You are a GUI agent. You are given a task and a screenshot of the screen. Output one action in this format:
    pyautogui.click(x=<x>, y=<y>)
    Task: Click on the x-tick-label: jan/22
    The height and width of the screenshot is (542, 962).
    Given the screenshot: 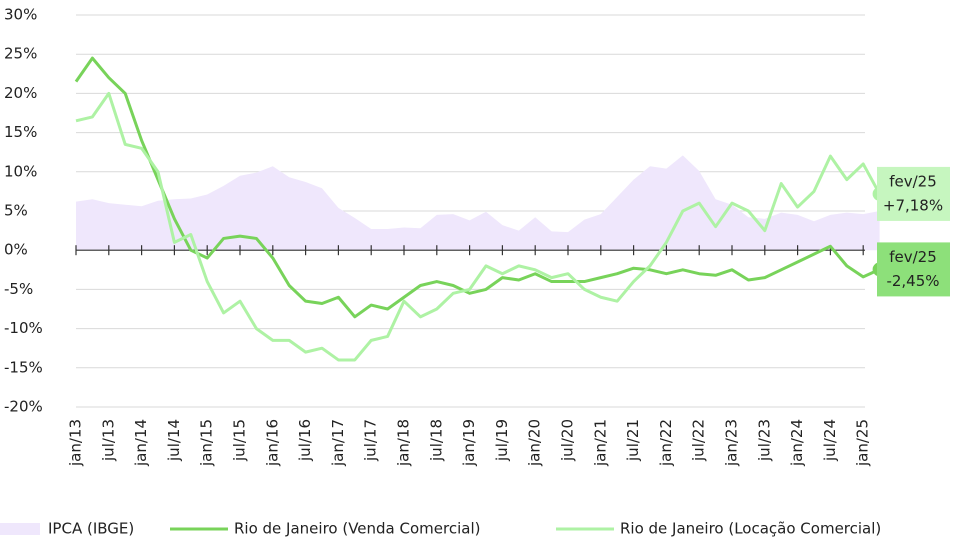 What is the action you would take?
    pyautogui.click(x=666, y=443)
    